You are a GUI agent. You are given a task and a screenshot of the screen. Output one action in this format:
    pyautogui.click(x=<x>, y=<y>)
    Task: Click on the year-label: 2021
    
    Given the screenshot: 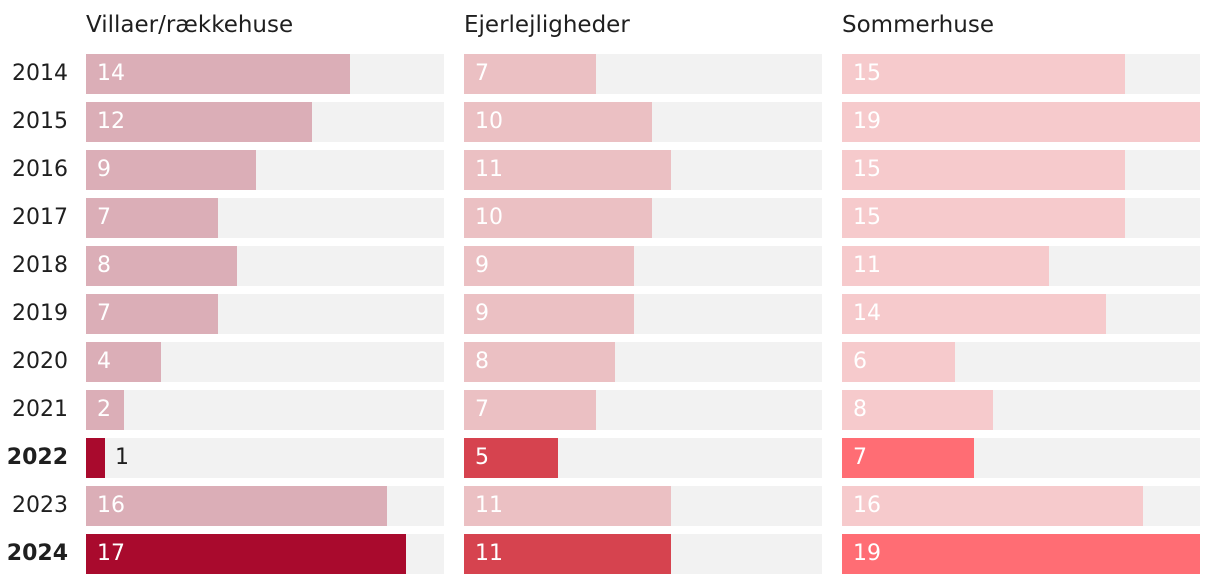 What is the action you would take?
    pyautogui.click(x=40, y=409)
    